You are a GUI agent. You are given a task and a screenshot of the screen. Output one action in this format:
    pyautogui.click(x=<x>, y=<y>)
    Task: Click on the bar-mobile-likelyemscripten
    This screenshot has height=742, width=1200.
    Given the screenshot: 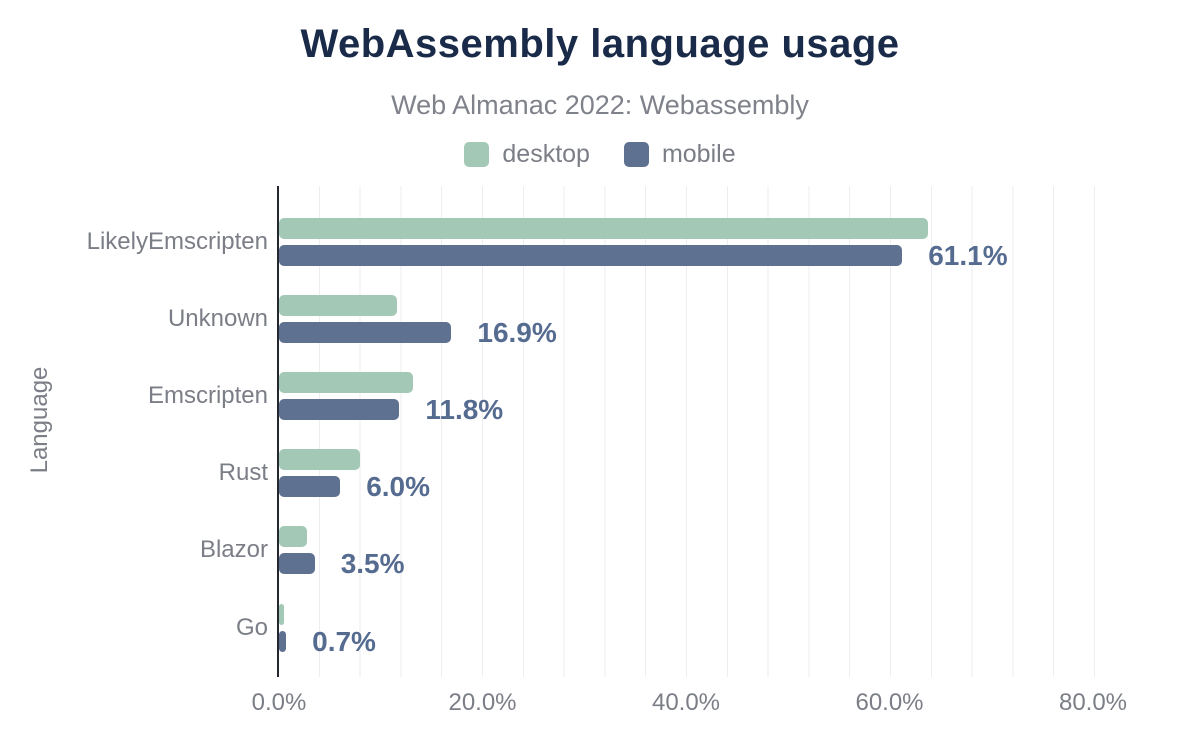 What is the action you would take?
    pyautogui.click(x=591, y=255)
    